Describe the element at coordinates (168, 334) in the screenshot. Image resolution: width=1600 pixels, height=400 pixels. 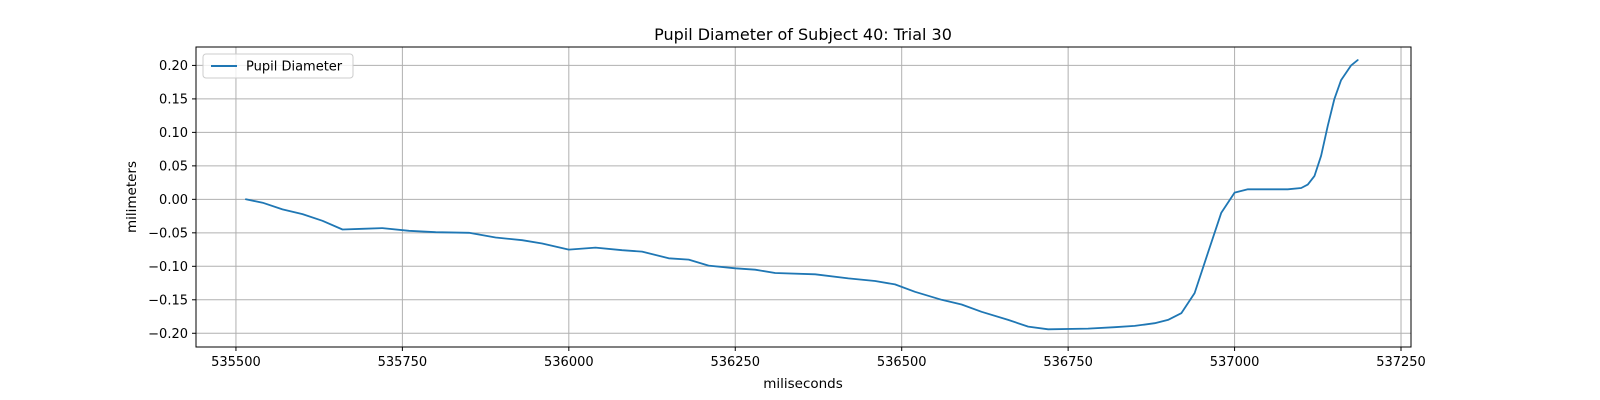
I see `y-tick-label: −0.20` at that location.